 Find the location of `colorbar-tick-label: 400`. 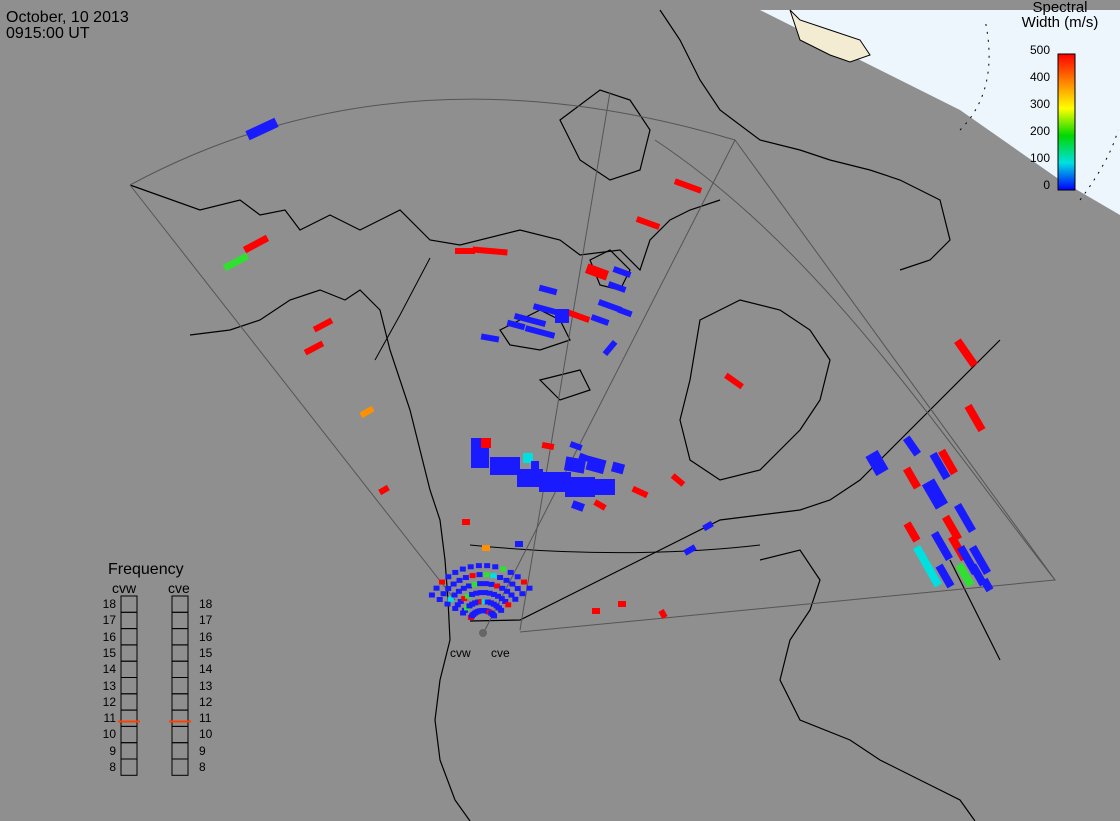

colorbar-tick-label: 400 is located at coordinates (1039, 77).